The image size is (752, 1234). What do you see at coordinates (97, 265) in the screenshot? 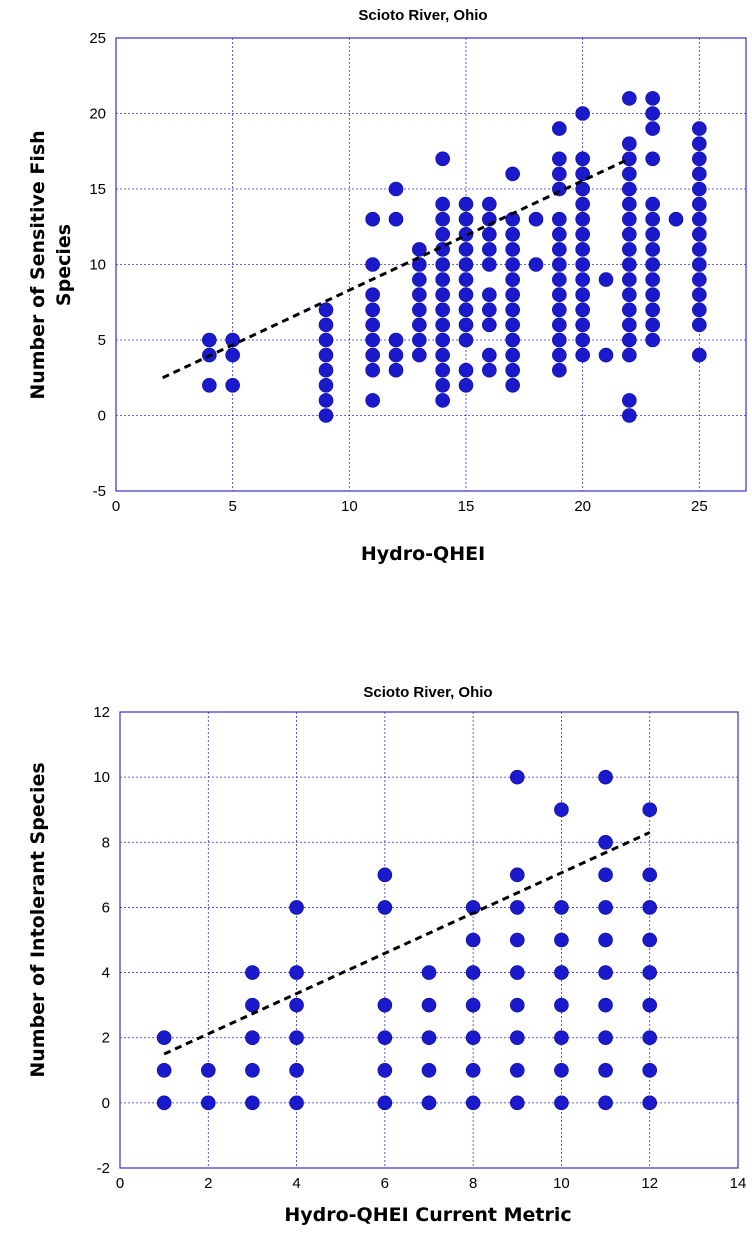
I see `y-tick-label: 10` at bounding box center [97, 265].